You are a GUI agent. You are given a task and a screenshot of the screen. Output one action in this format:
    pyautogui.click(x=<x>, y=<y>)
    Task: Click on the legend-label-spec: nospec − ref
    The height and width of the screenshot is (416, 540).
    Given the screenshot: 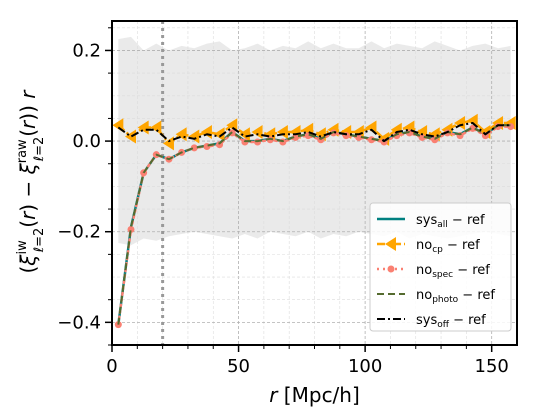 What is the action you would take?
    pyautogui.click(x=453, y=271)
    